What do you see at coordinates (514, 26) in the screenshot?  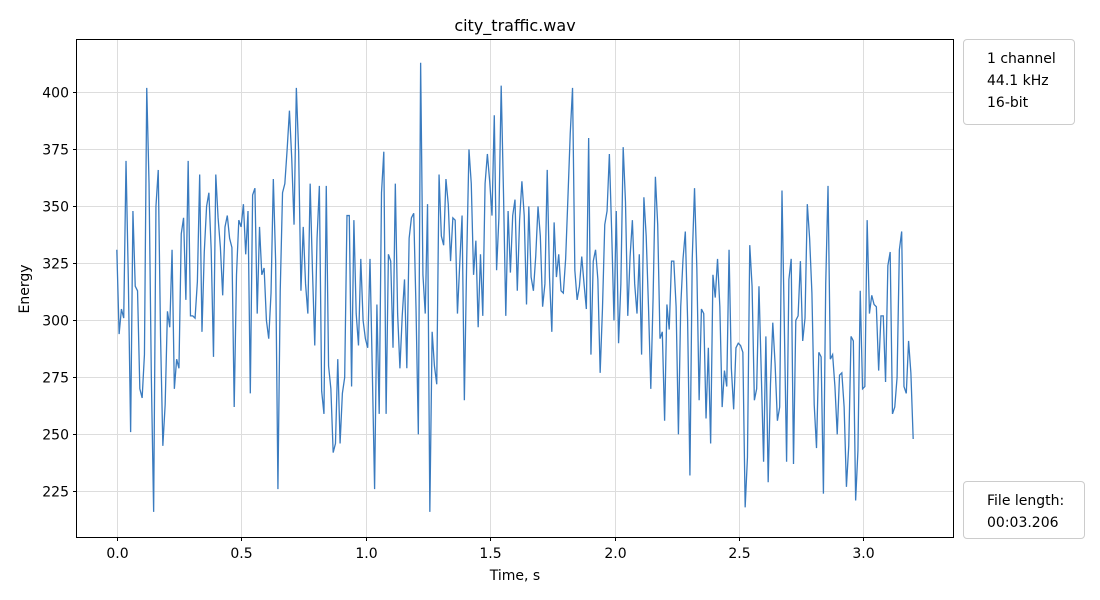 I see `chart-title: city_traffic.wav` at bounding box center [514, 26].